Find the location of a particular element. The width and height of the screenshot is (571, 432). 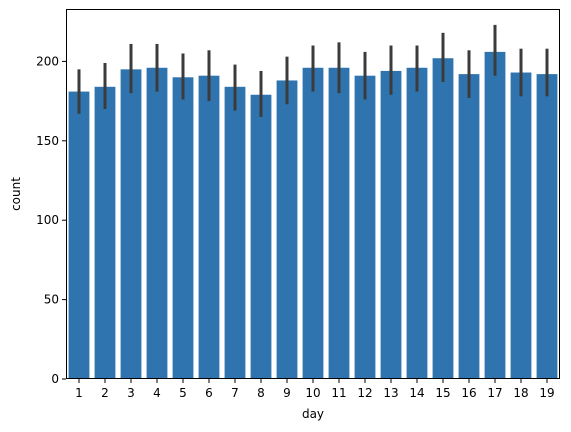

x-tick-label: 13 is located at coordinates (390, 393).